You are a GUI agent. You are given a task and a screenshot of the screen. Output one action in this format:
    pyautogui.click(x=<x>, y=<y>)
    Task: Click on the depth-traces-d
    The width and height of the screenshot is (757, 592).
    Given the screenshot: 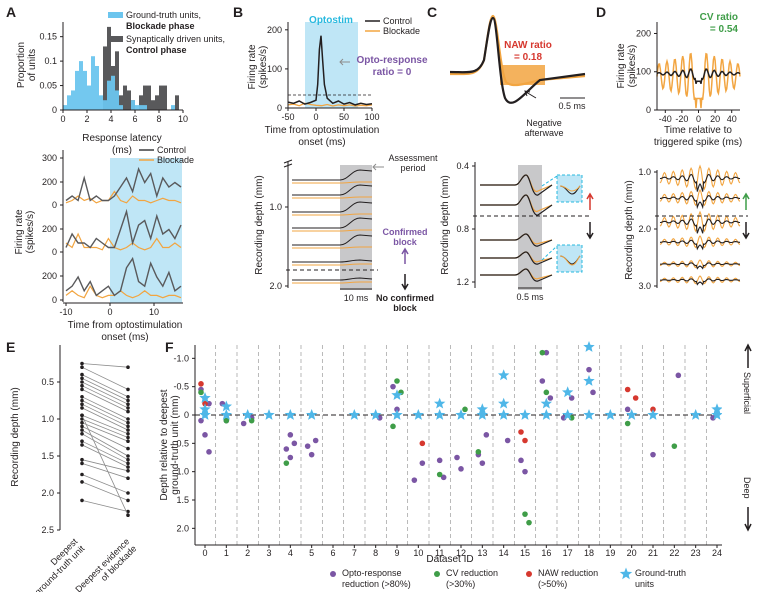 What is the action you would take?
    pyautogui.click(x=700, y=225)
    